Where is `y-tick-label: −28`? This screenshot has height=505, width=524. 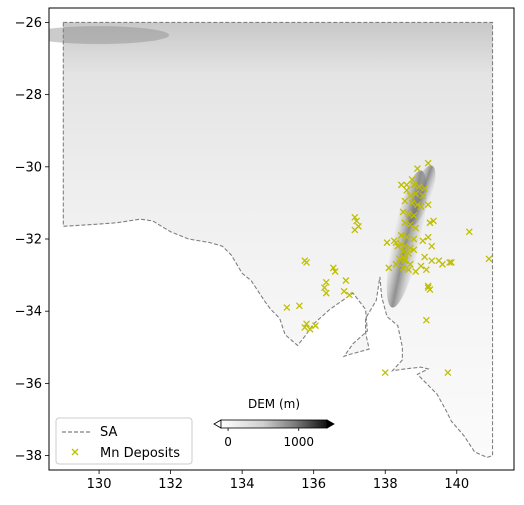 y-tick-label: −28 is located at coordinates (28, 95).